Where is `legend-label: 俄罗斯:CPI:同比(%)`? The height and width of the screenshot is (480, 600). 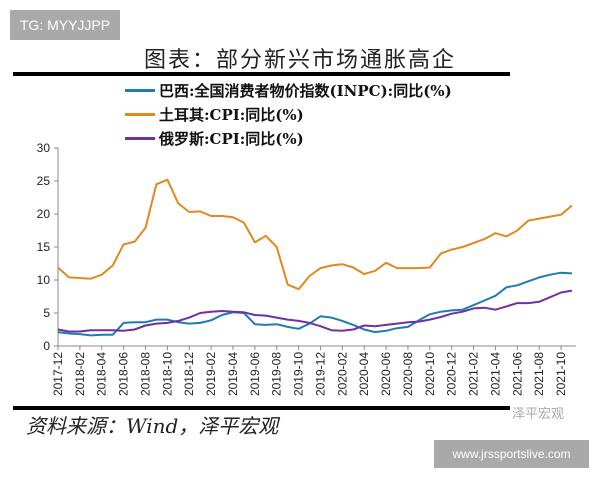 legend-label: 俄罗斯:CPI:同比(%) is located at coordinates (231, 138).